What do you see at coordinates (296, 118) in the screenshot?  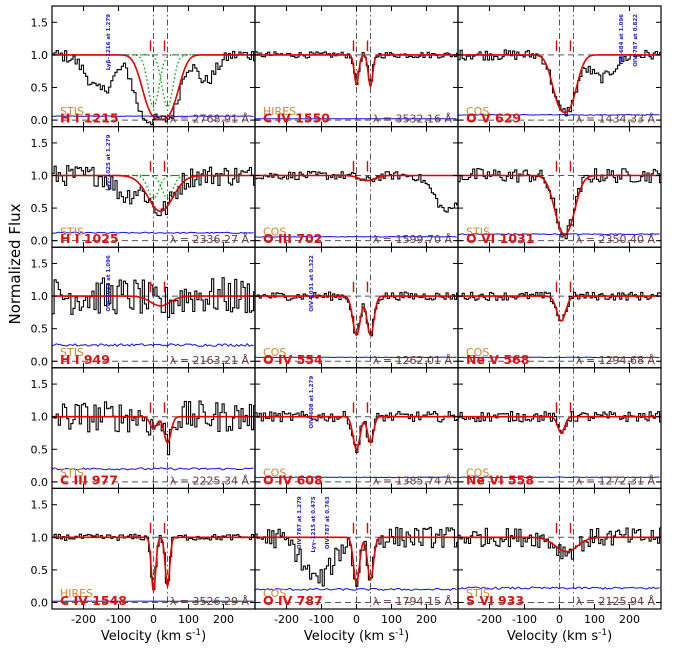 I see `ion-label: C IV 1550` at bounding box center [296, 118].